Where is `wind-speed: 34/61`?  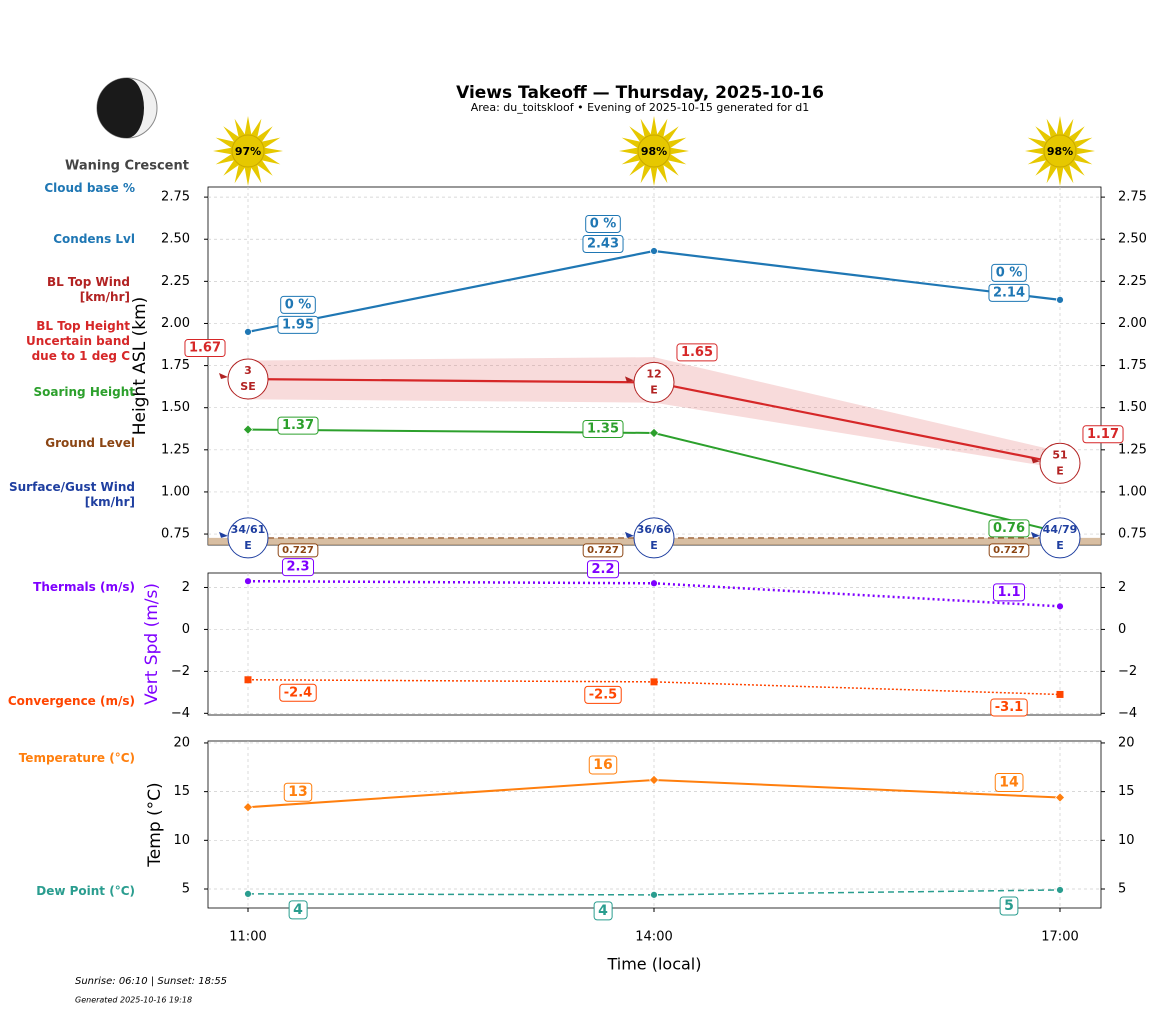 wind-speed: 34/61 is located at coordinates (248, 529).